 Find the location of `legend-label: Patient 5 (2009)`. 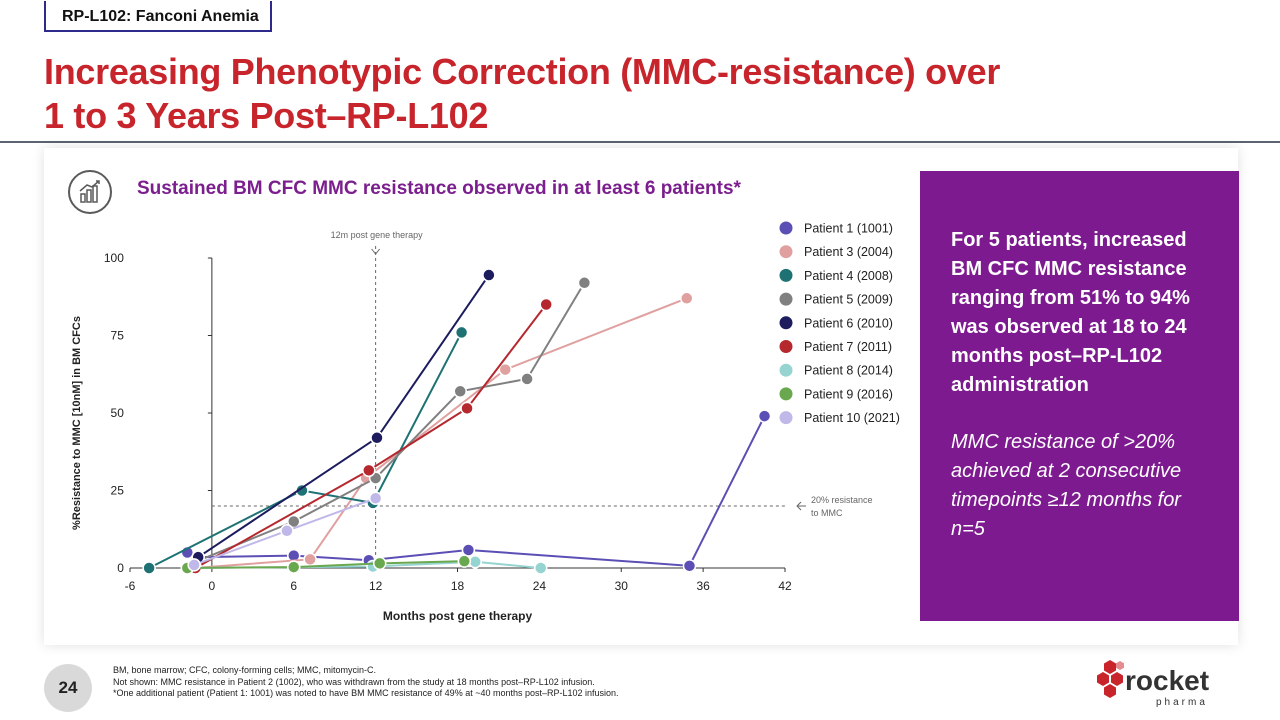

legend-label: Patient 5 (2009) is located at coordinates (848, 300).